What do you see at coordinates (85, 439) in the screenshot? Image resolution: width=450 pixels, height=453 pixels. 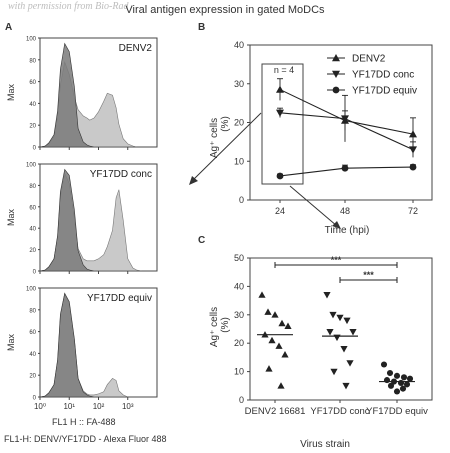 I see `panel-a-footer-label: FL1-H: DENV/YF17DD - Alexa Fluor 488` at bounding box center [85, 439].